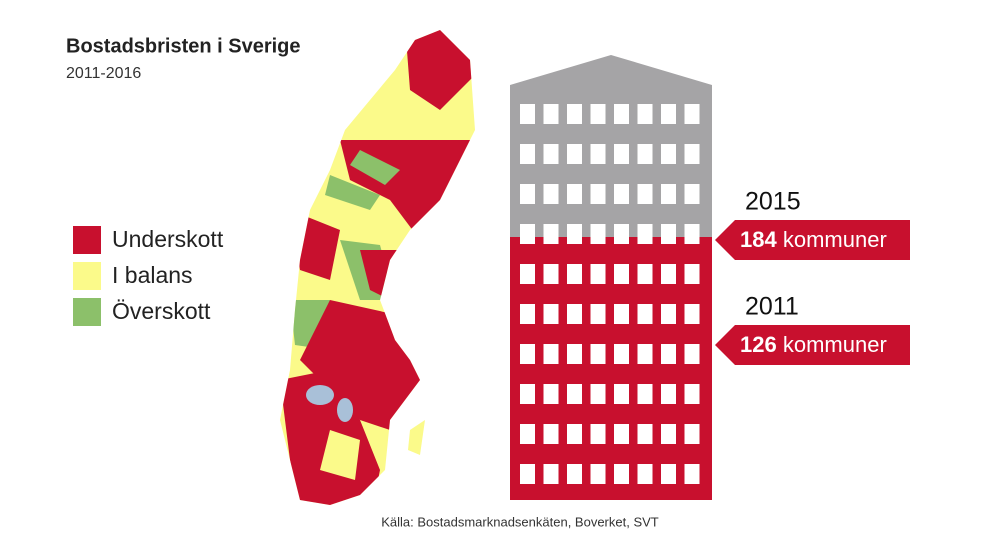 This screenshot has height=558, width=992. I want to click on callout-value: 184, so click(758, 239).